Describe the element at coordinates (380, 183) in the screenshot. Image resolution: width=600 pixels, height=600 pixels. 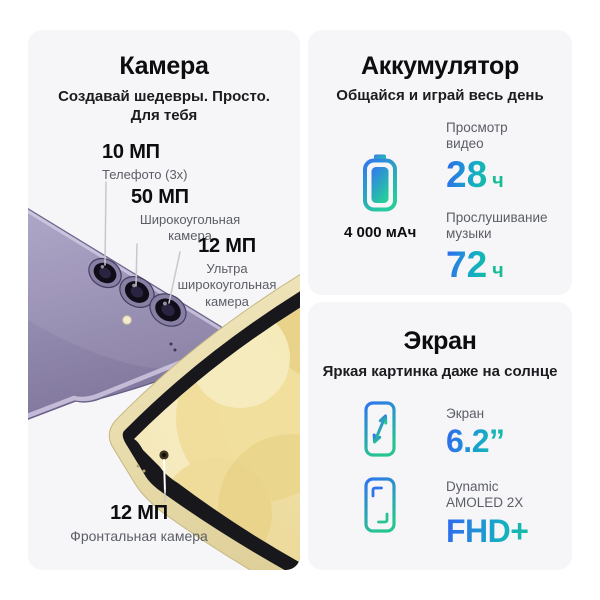
I see `battery-icon` at that location.